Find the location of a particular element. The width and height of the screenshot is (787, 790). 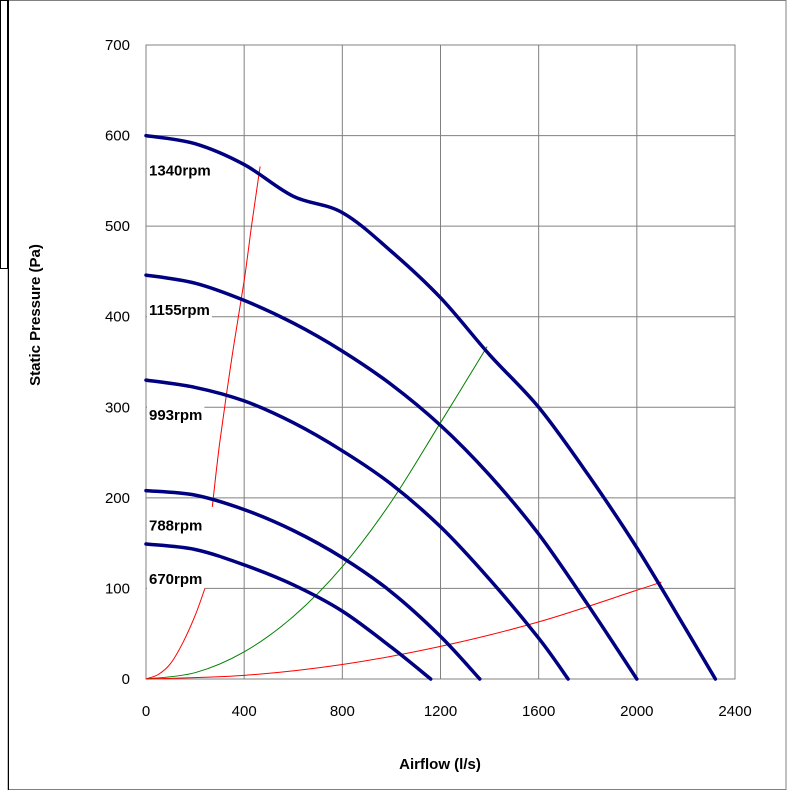

x-tick-label: 1200 is located at coordinates (440, 711).